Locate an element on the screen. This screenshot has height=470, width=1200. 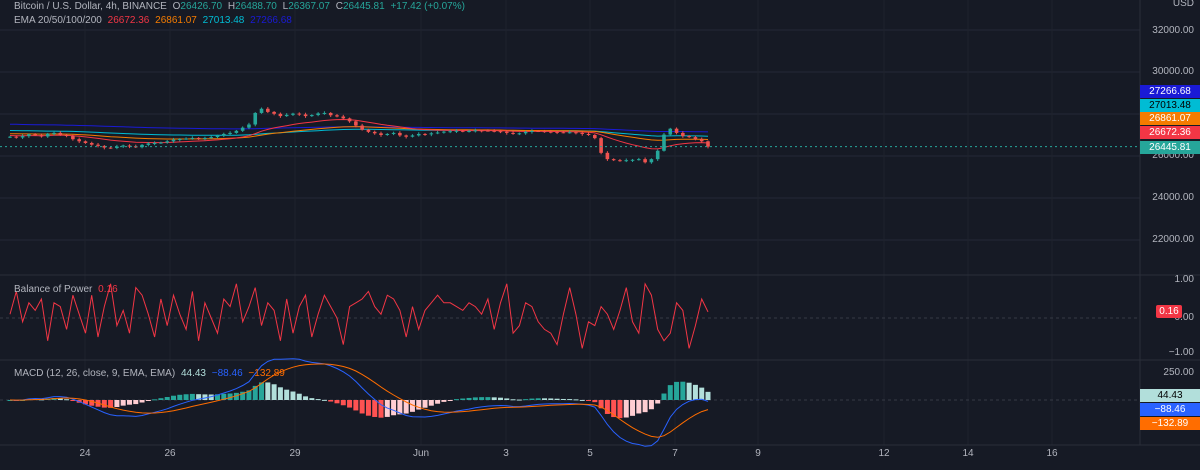
macd-signal-tag: −132.89 is located at coordinates (1170, 423).